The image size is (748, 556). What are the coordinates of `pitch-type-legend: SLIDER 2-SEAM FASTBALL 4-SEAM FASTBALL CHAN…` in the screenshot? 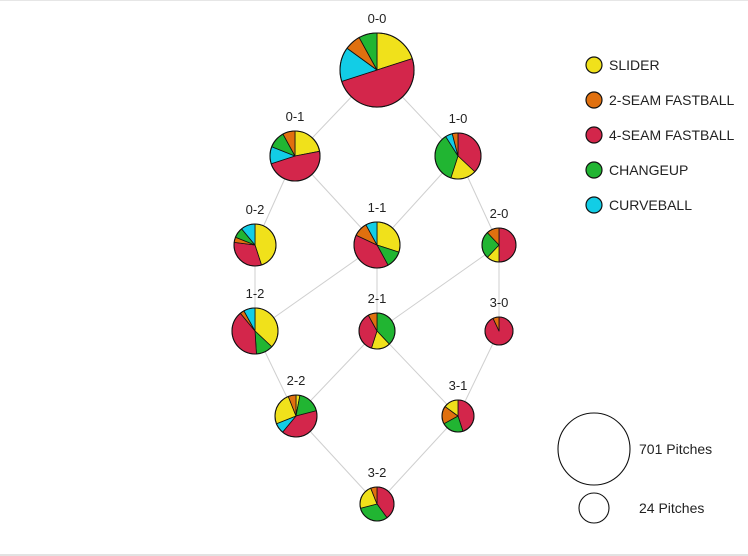 It's located at (659, 135).